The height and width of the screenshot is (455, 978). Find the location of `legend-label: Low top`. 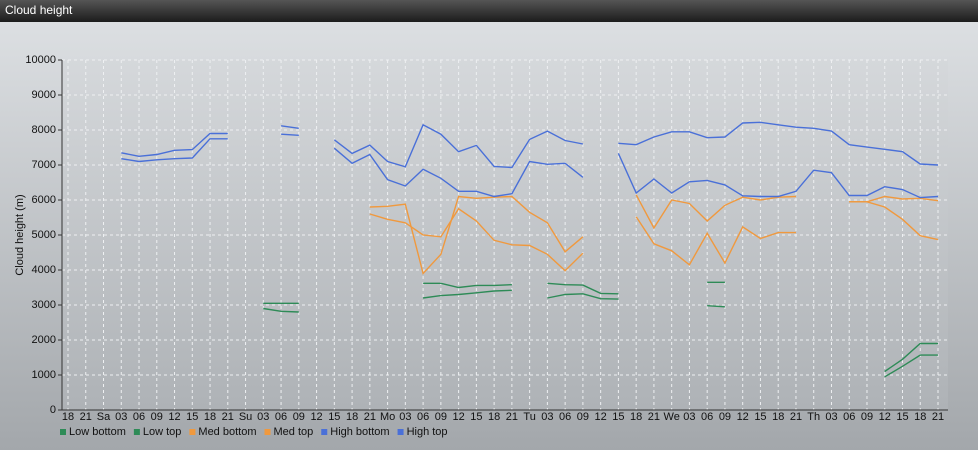

legend-label: Low top is located at coordinates (162, 432).